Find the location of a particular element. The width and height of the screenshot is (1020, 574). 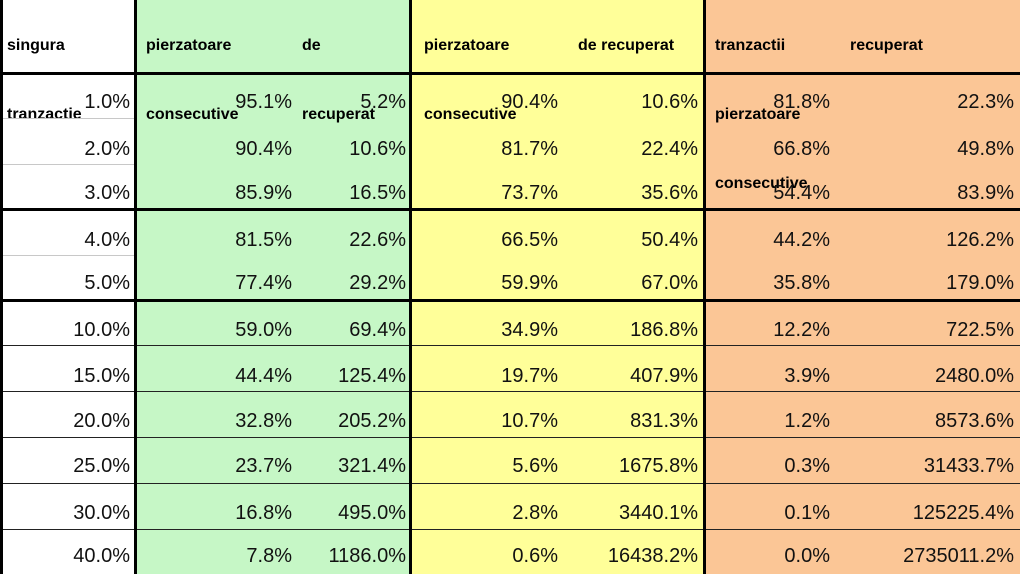

header-orange-1-line1: tranzactii is located at coordinates (750, 45).